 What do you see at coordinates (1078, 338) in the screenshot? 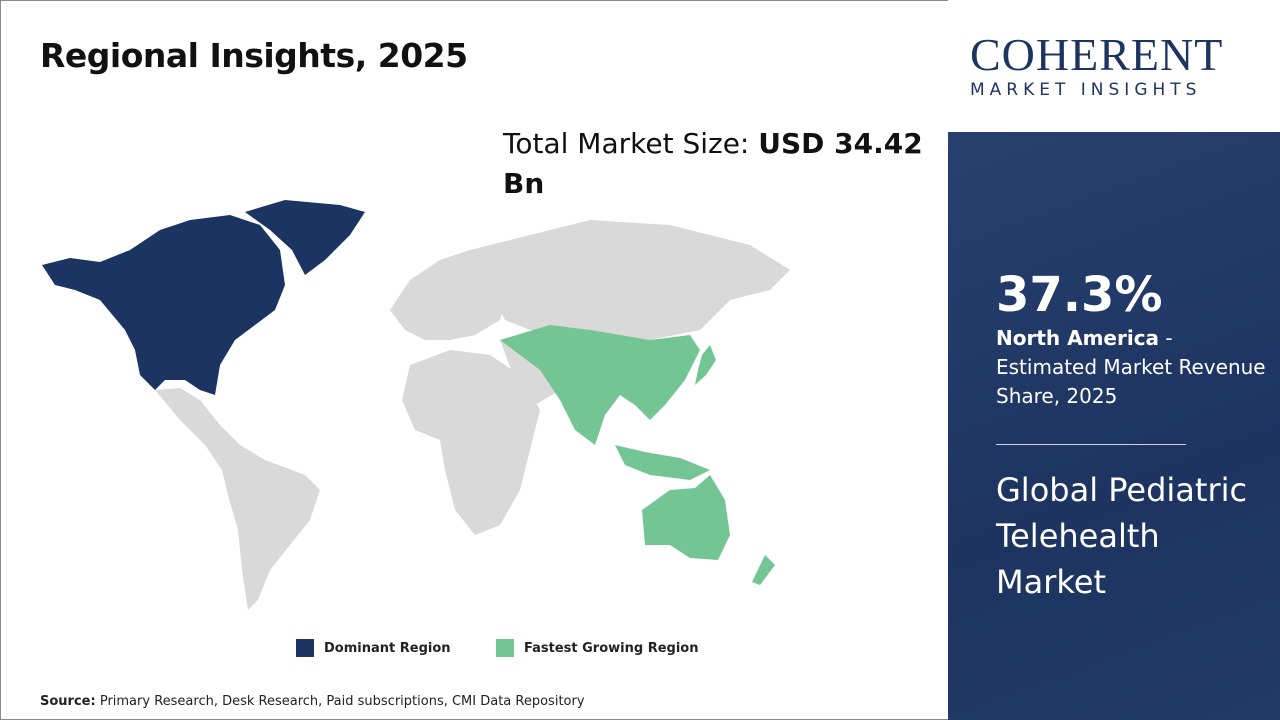
I see `share-region: North America` at bounding box center [1078, 338].